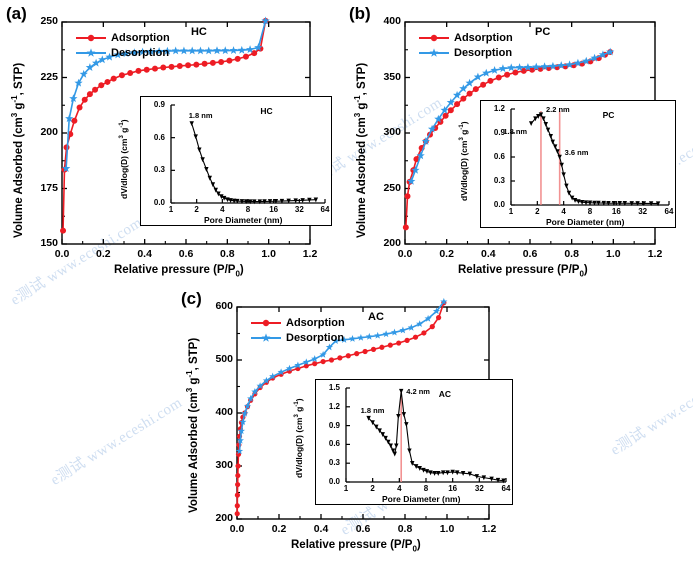 The image size is (693, 561). What do you see at coordinates (445, 394) in the screenshot?
I see `inset-title-c: AC` at bounding box center [445, 394].